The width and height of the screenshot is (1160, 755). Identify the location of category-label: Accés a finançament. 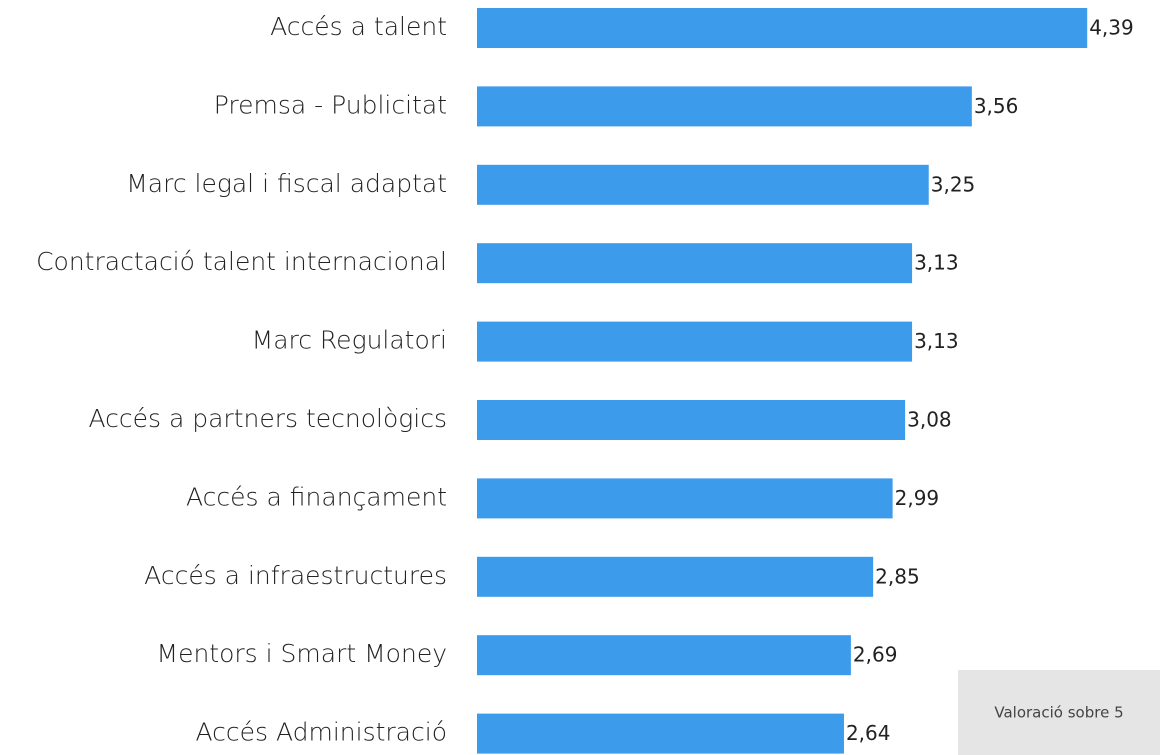
(316, 496).